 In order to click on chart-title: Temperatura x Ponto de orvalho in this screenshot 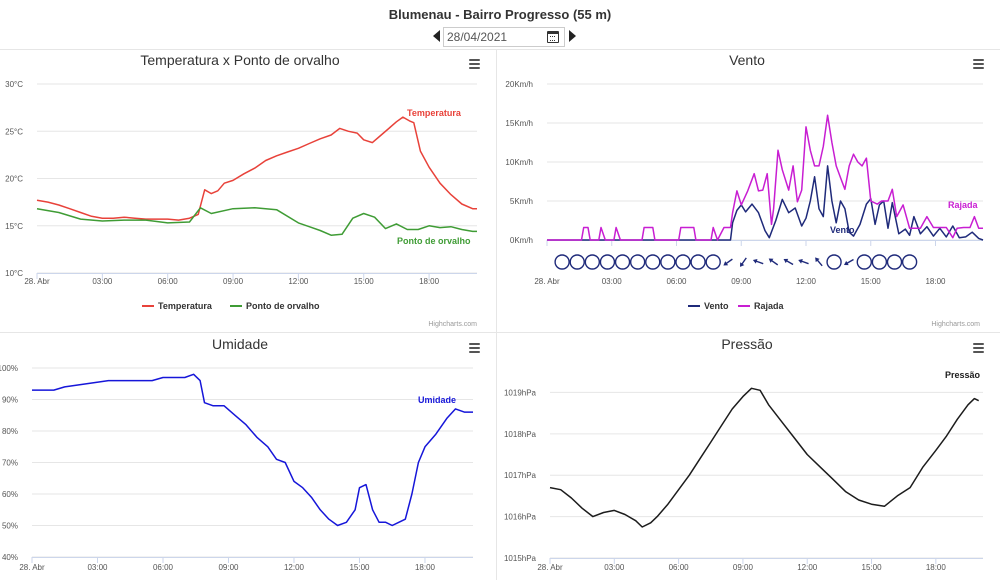, I will do `click(239, 60)`.